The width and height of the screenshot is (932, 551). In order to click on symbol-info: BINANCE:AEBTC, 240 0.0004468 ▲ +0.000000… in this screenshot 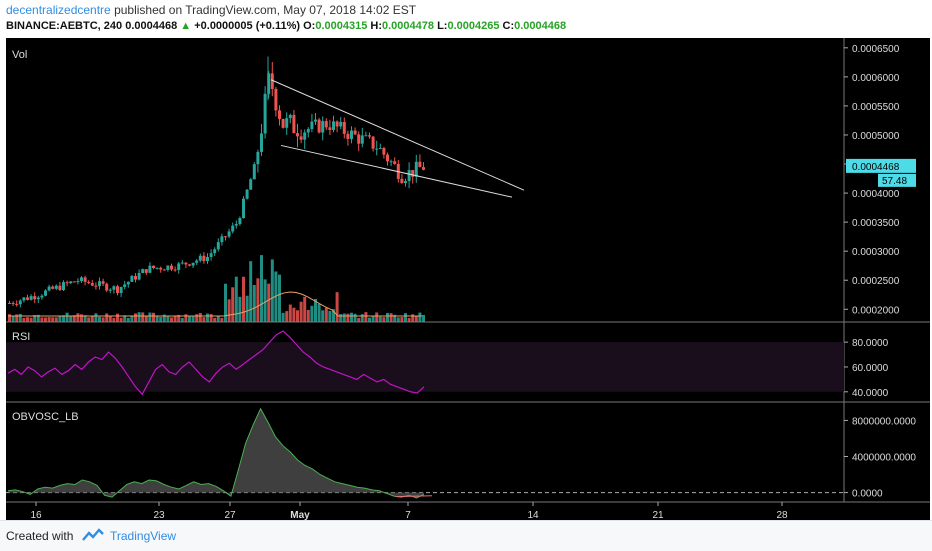, I will do `click(286, 26)`.